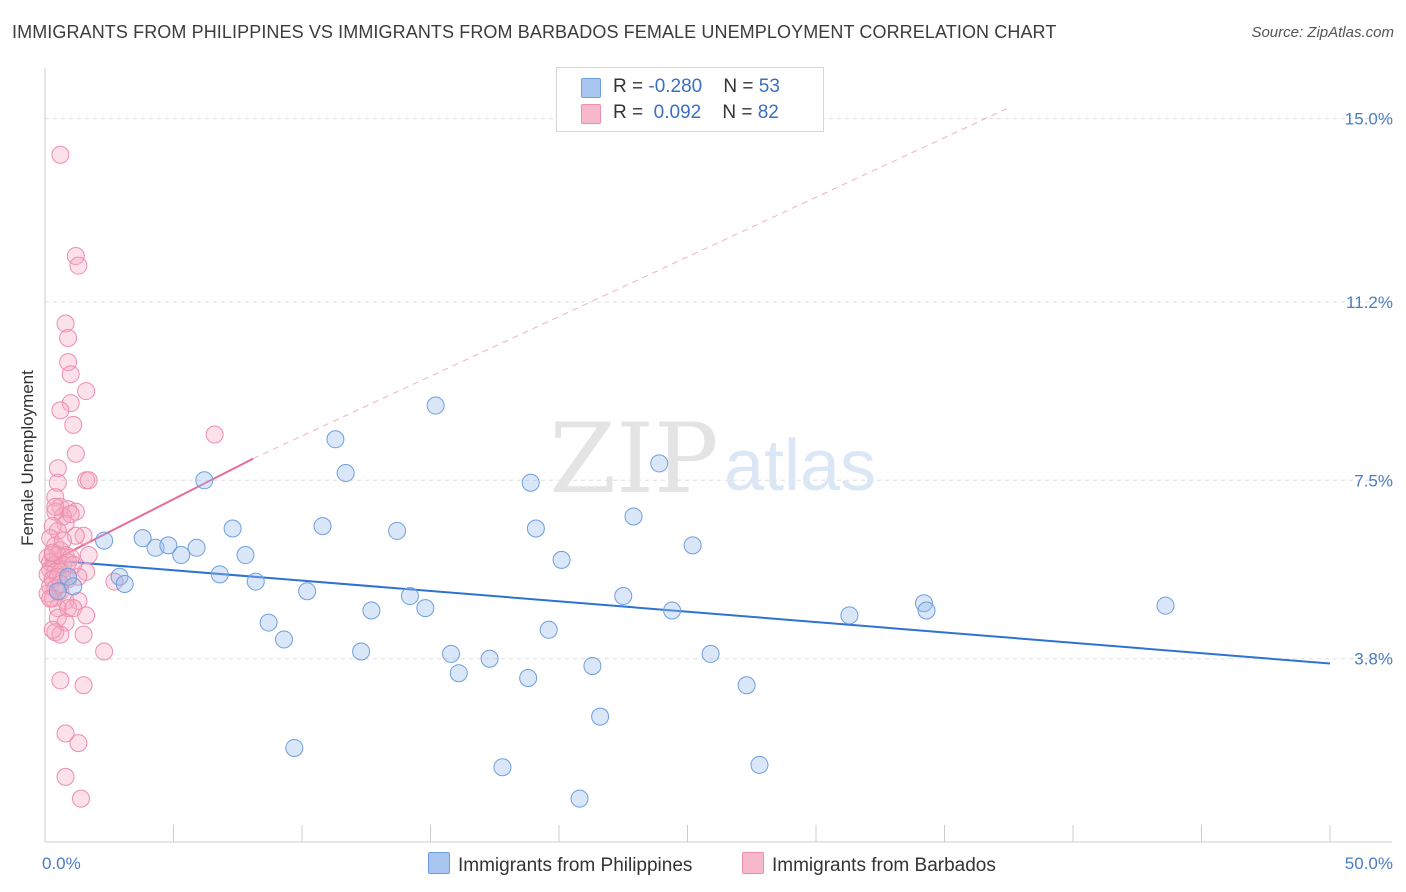 The image size is (1406, 892). Describe the element at coordinates (631, 112) in the screenshot. I see `r-label: R =` at that location.